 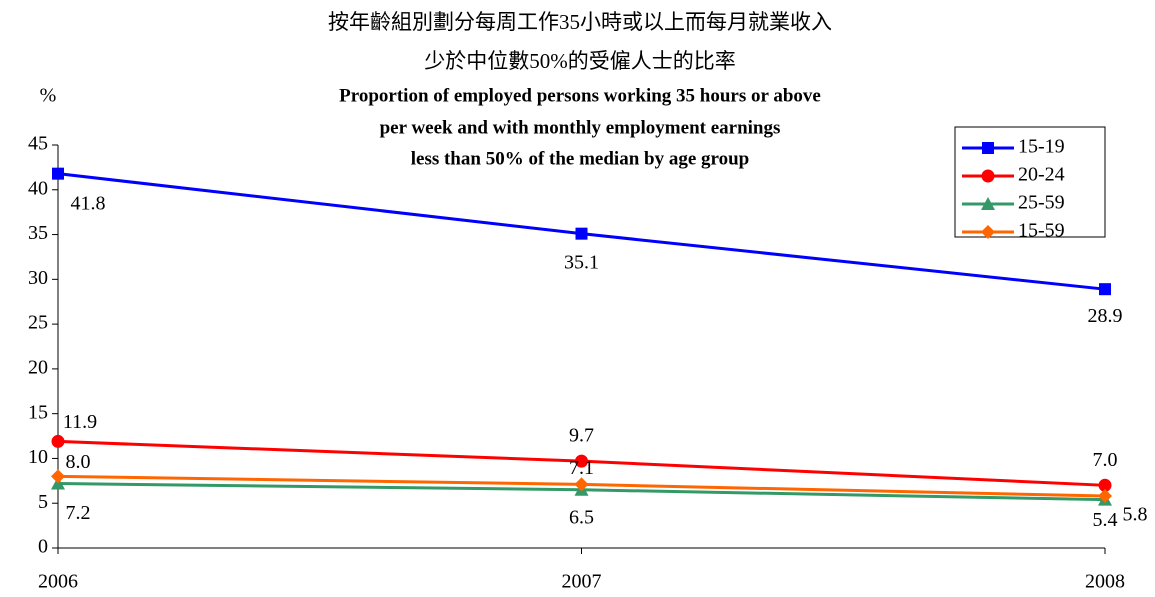 I want to click on data-label: 35.1, so click(x=581, y=262).